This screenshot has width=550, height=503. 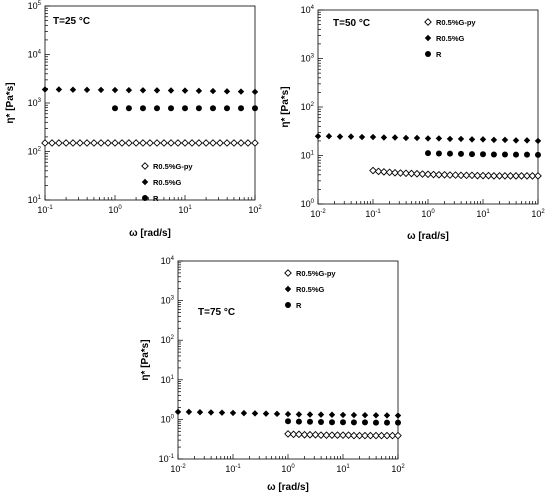 What do you see at coordinates (178, 469) in the screenshot?
I see `x-tick-label: 10-2` at bounding box center [178, 469].